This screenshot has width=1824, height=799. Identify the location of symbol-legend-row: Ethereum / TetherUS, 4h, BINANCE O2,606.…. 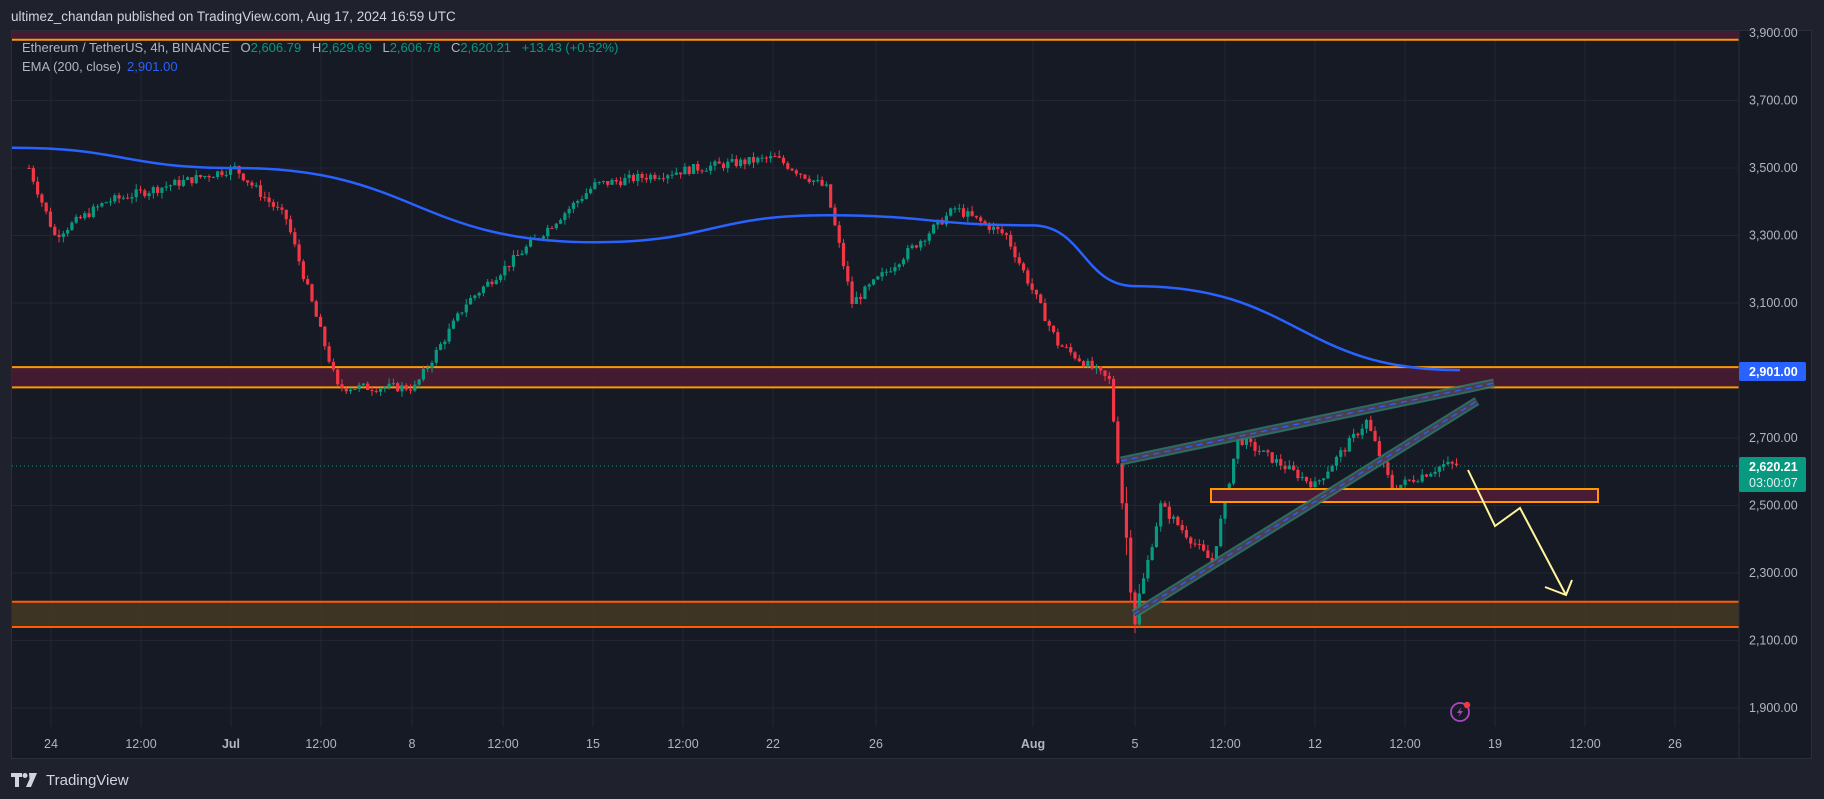
(320, 47).